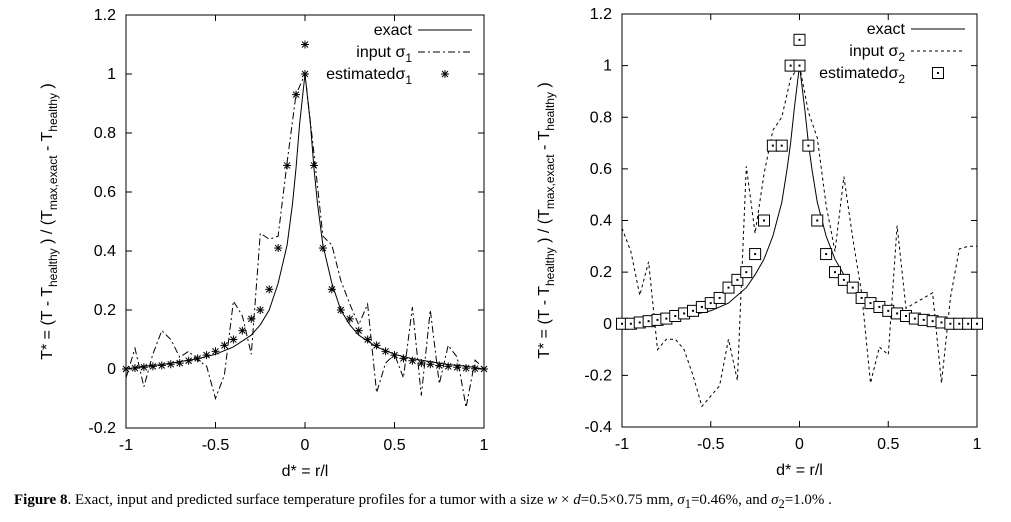 Image resolution: width=1011 pixels, height=522 pixels. Describe the element at coordinates (731, 500) in the screenshot. I see `caption-sigma-1-value: =0.46%, and` at that location.